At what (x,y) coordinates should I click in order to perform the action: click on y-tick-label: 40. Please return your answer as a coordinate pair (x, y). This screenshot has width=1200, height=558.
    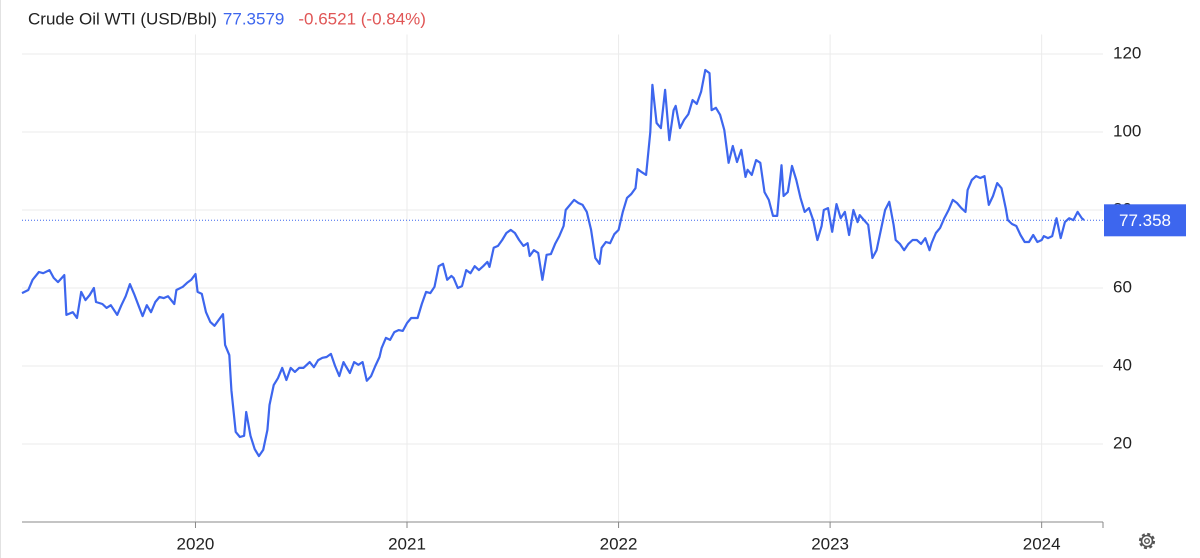
    Looking at the image, I should click on (1122, 364).